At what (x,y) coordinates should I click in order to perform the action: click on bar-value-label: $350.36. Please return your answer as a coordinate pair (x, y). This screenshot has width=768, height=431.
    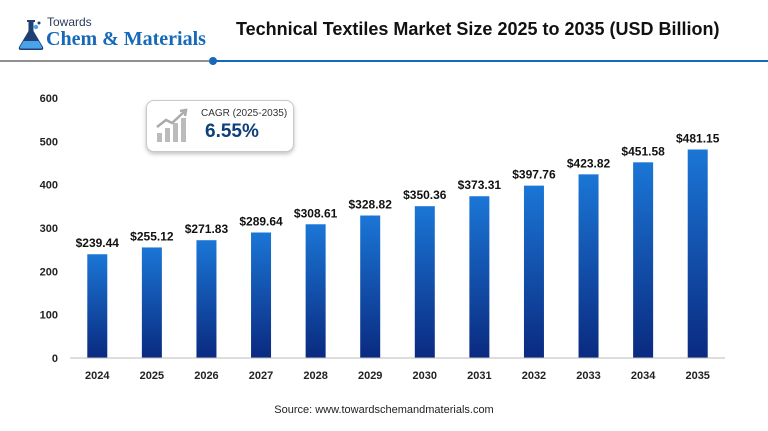
    Looking at the image, I should click on (425, 195).